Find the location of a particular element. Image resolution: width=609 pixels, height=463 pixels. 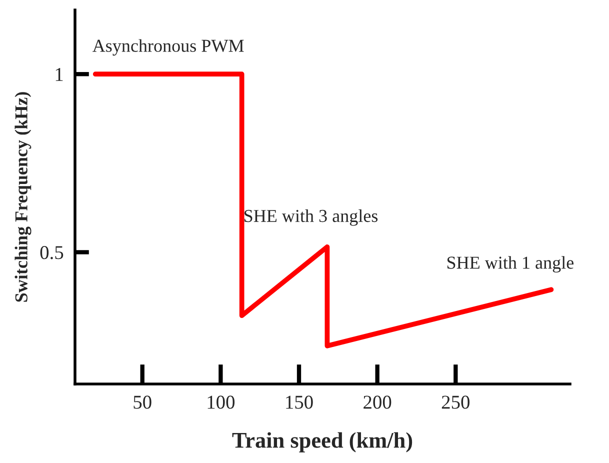

y-tick-label: 1 is located at coordinates (59, 74).